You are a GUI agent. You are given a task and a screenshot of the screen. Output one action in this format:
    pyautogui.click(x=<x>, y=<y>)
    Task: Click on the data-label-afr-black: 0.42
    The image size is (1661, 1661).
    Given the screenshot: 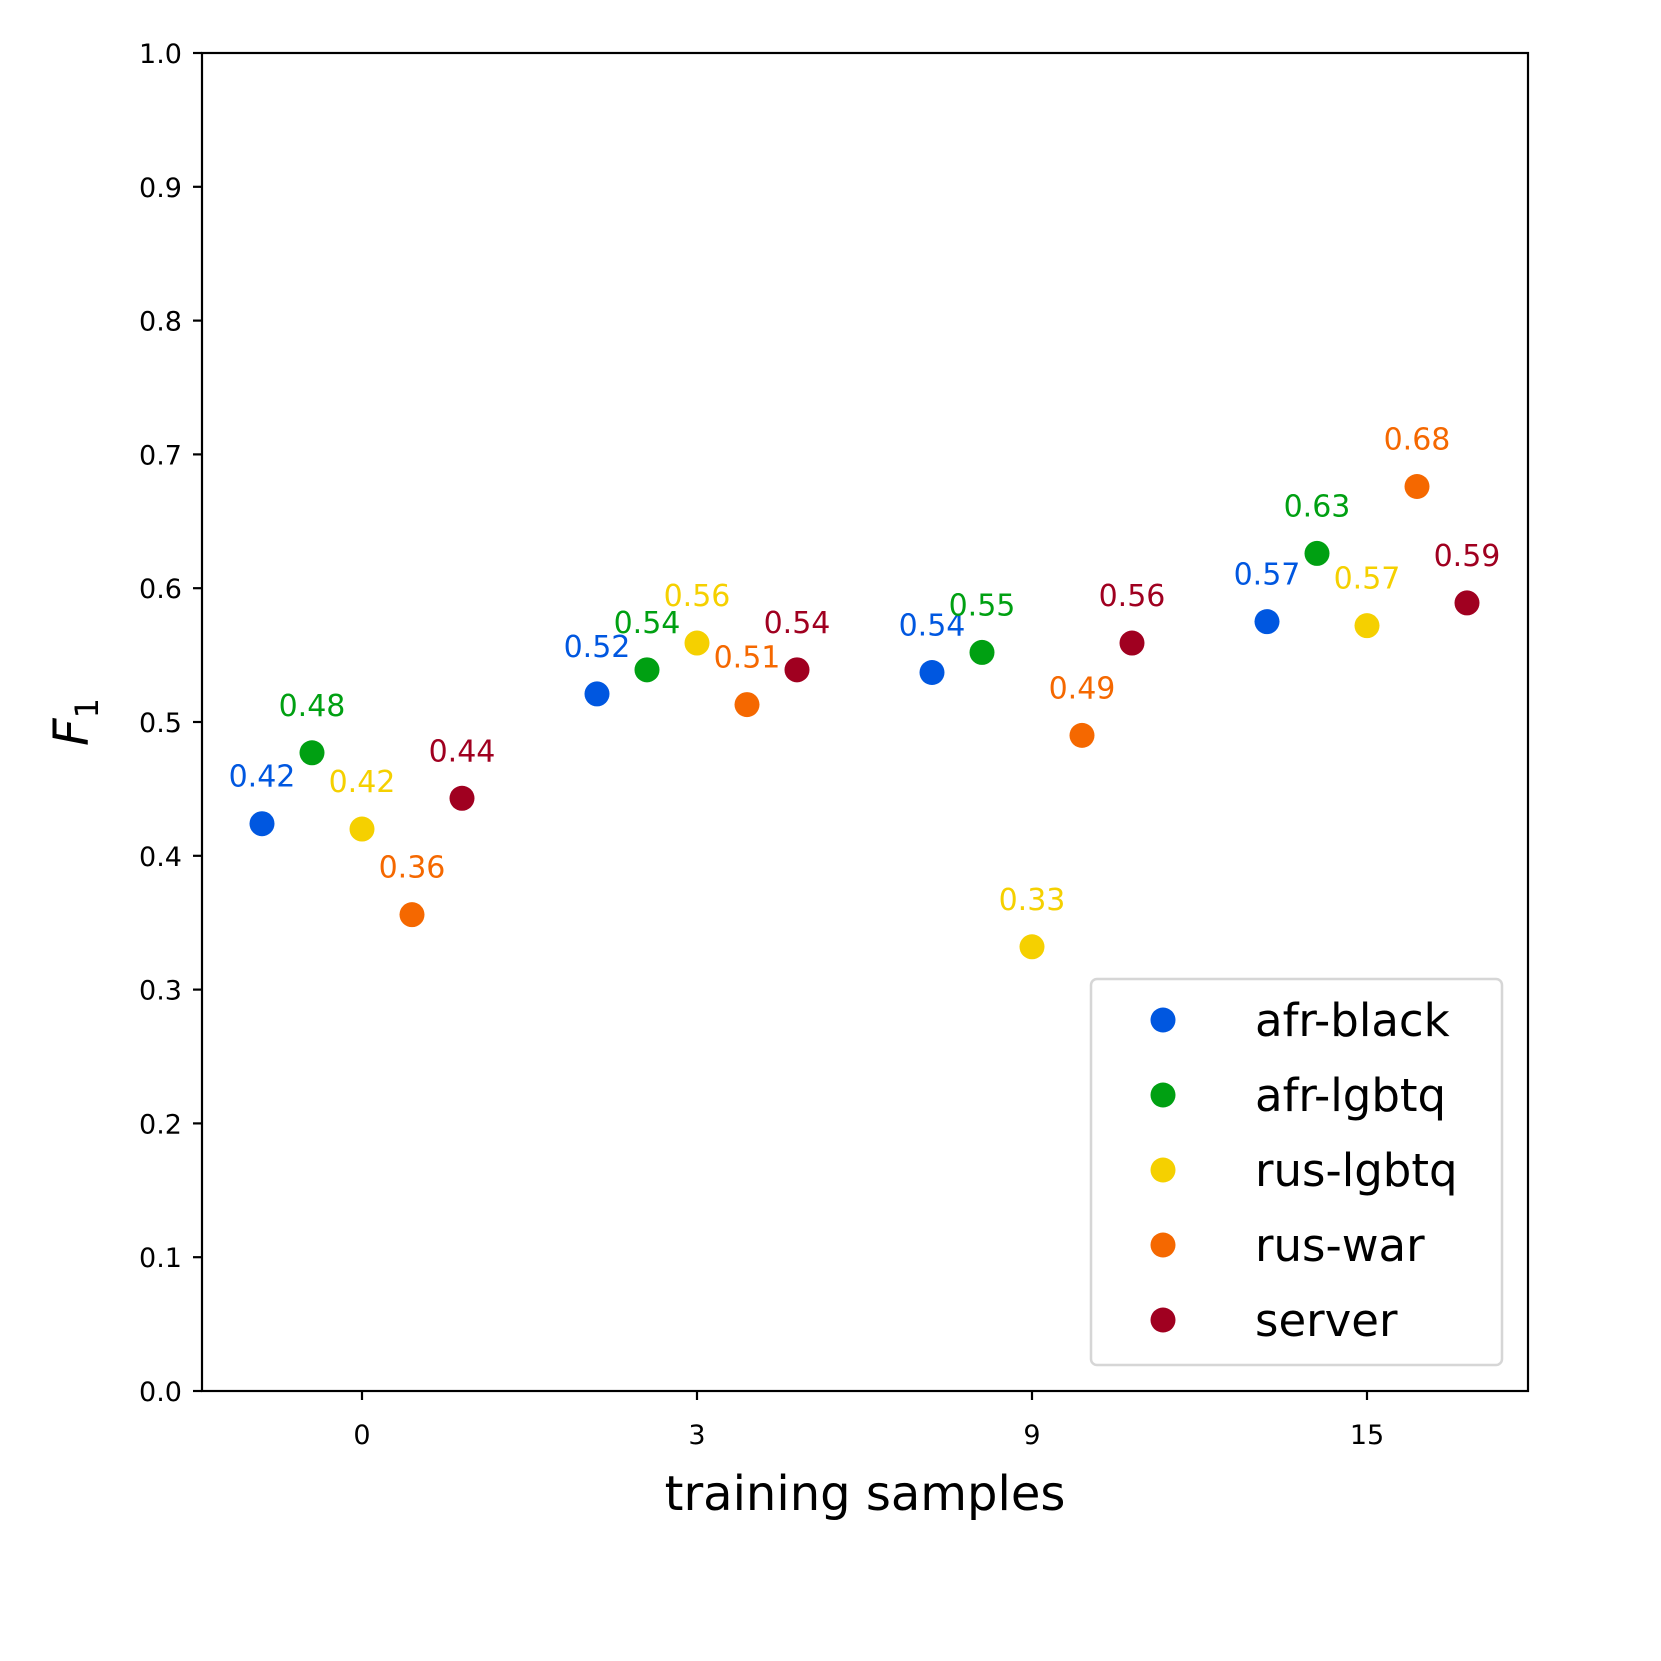 What is the action you would take?
    pyautogui.click(x=262, y=777)
    